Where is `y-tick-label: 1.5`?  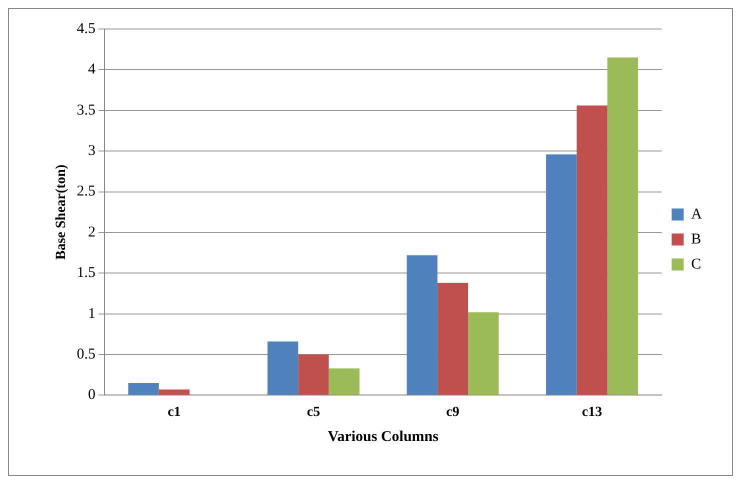 y-tick-label: 1.5 is located at coordinates (86, 273).